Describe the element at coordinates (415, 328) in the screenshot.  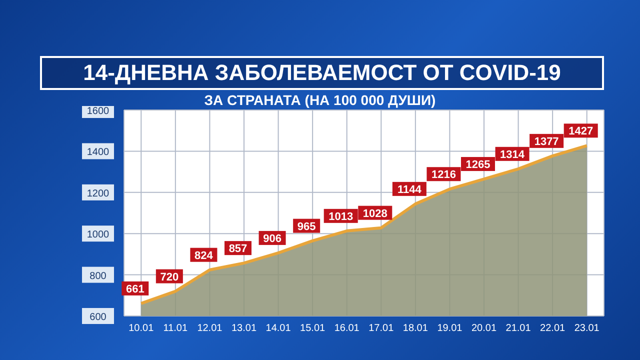
I see `x-tick-label: 18.01` at that location.